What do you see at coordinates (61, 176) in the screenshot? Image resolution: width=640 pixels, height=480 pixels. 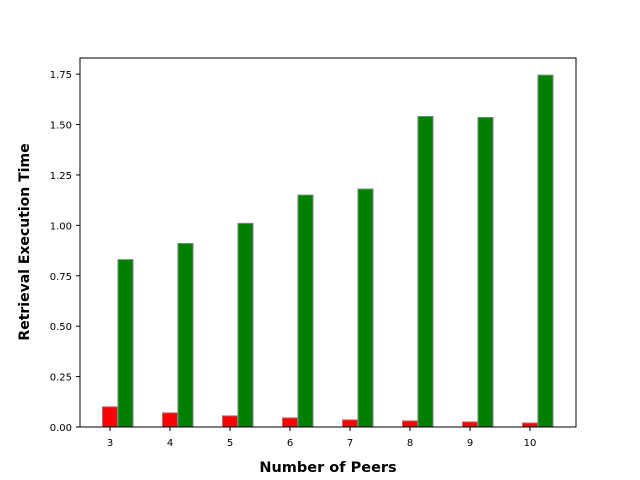 I see `y-tick-label-1.25: 1.25` at bounding box center [61, 176].